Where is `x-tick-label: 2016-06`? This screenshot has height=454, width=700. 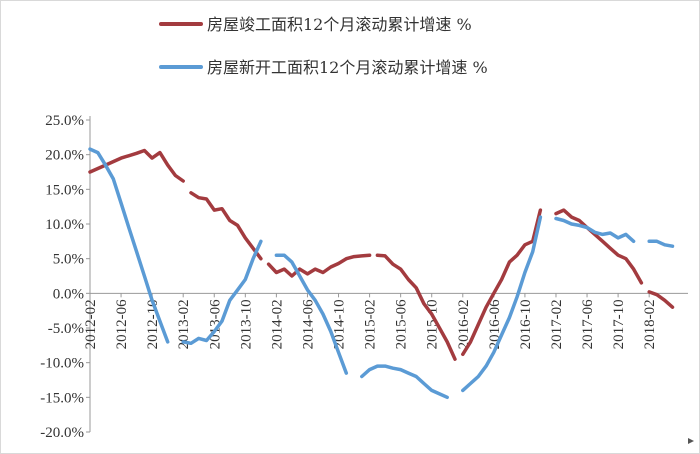 x-tick-label: 2016-06 is located at coordinates (495, 324).